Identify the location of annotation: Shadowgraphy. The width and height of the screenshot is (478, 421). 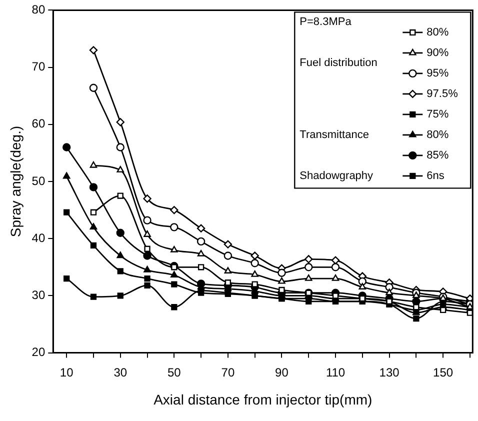
(337, 176).